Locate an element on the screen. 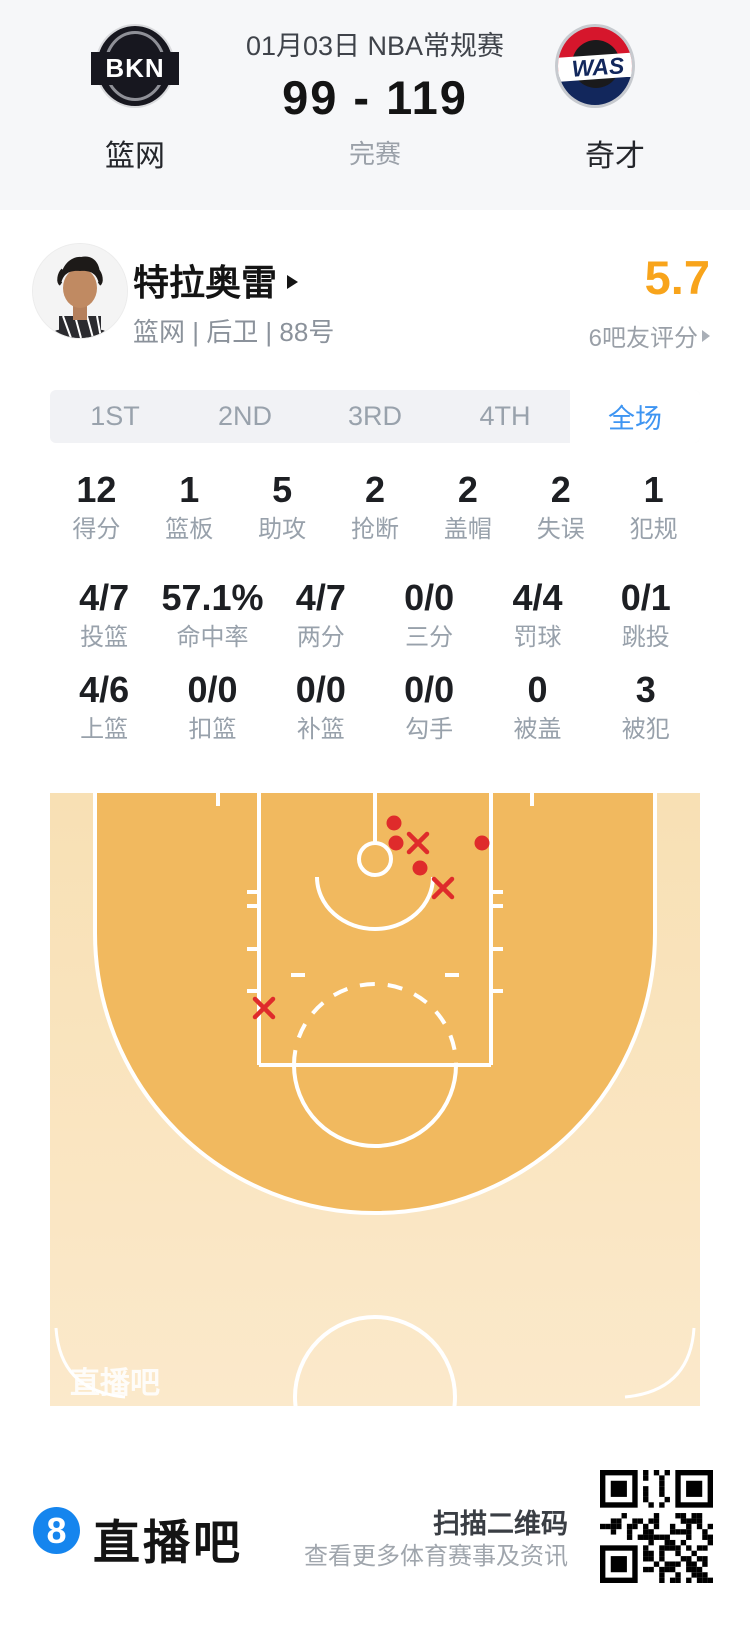 Image resolution: width=750 pixels, height=1629 pixels. stat-label: 篮板 is located at coordinates (189, 529).